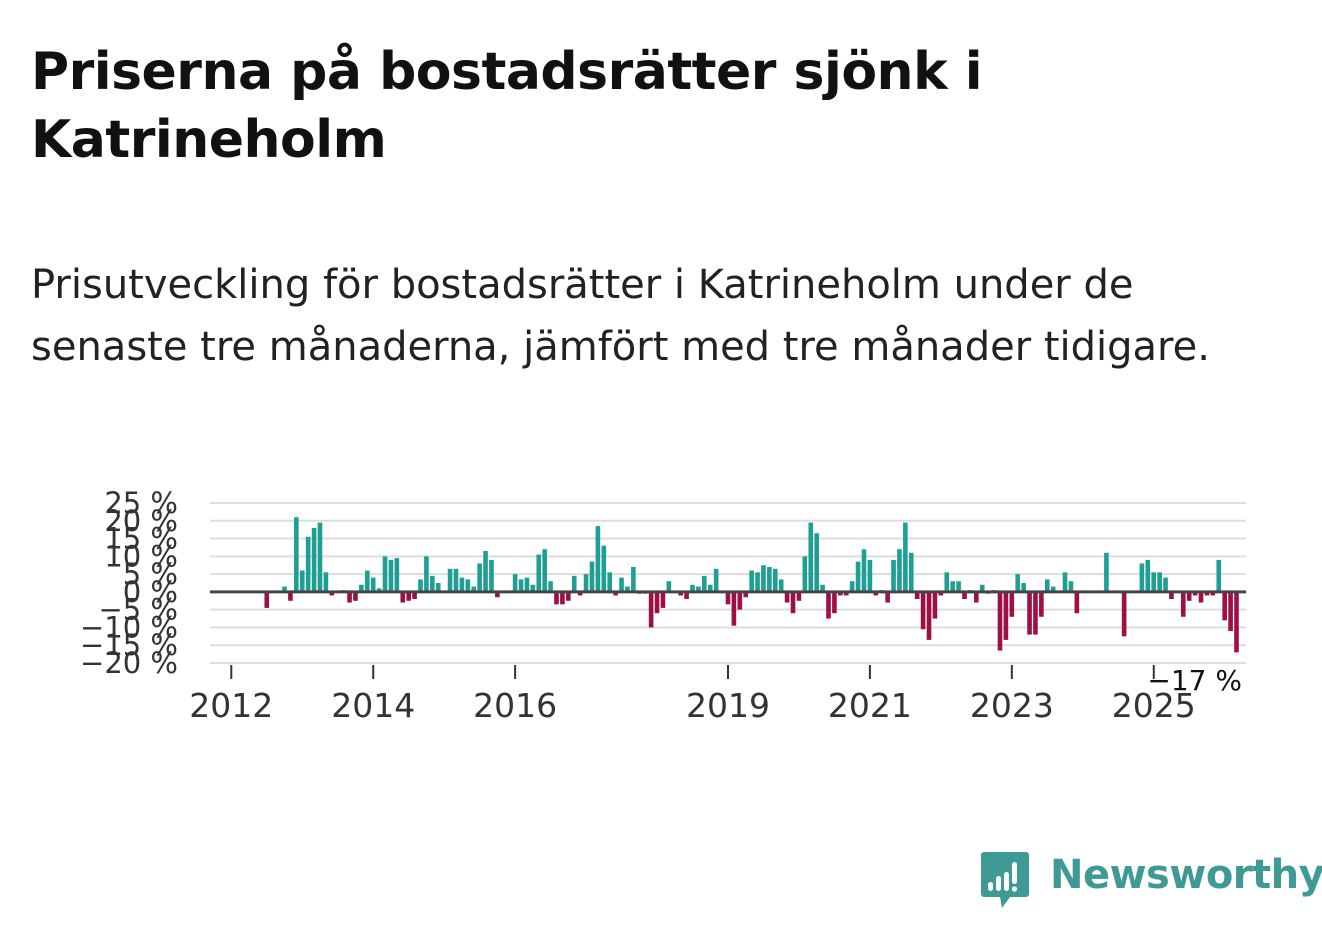 This screenshot has width=1322, height=939. Describe the element at coordinates (141, 503) in the screenshot. I see `y-tick-label: 25 %` at that location.